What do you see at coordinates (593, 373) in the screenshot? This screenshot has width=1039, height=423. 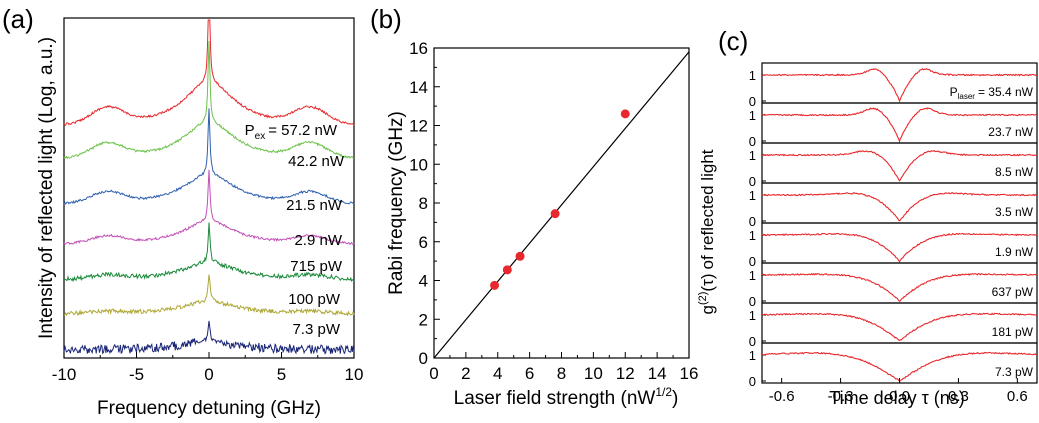 I see `panel-b-xtick-label: 10` at bounding box center [593, 373].